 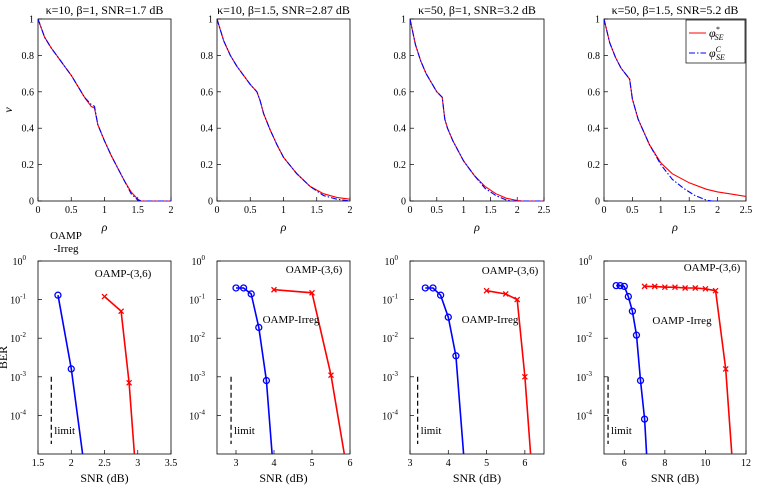 I want to click on legend-box, so click(x=715, y=41).